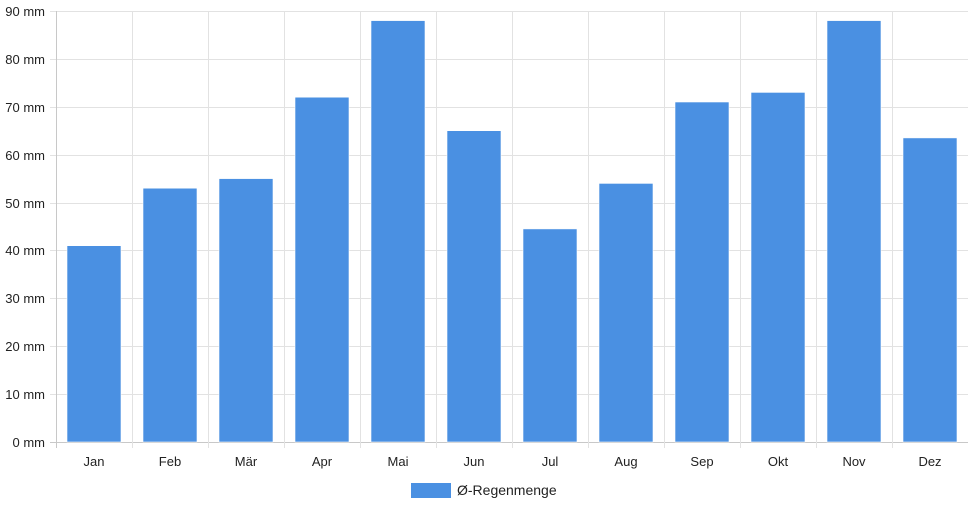 The height and width of the screenshot is (508, 968). Describe the element at coordinates (25, 203) in the screenshot. I see `y-tick-label: 50 mm` at that location.